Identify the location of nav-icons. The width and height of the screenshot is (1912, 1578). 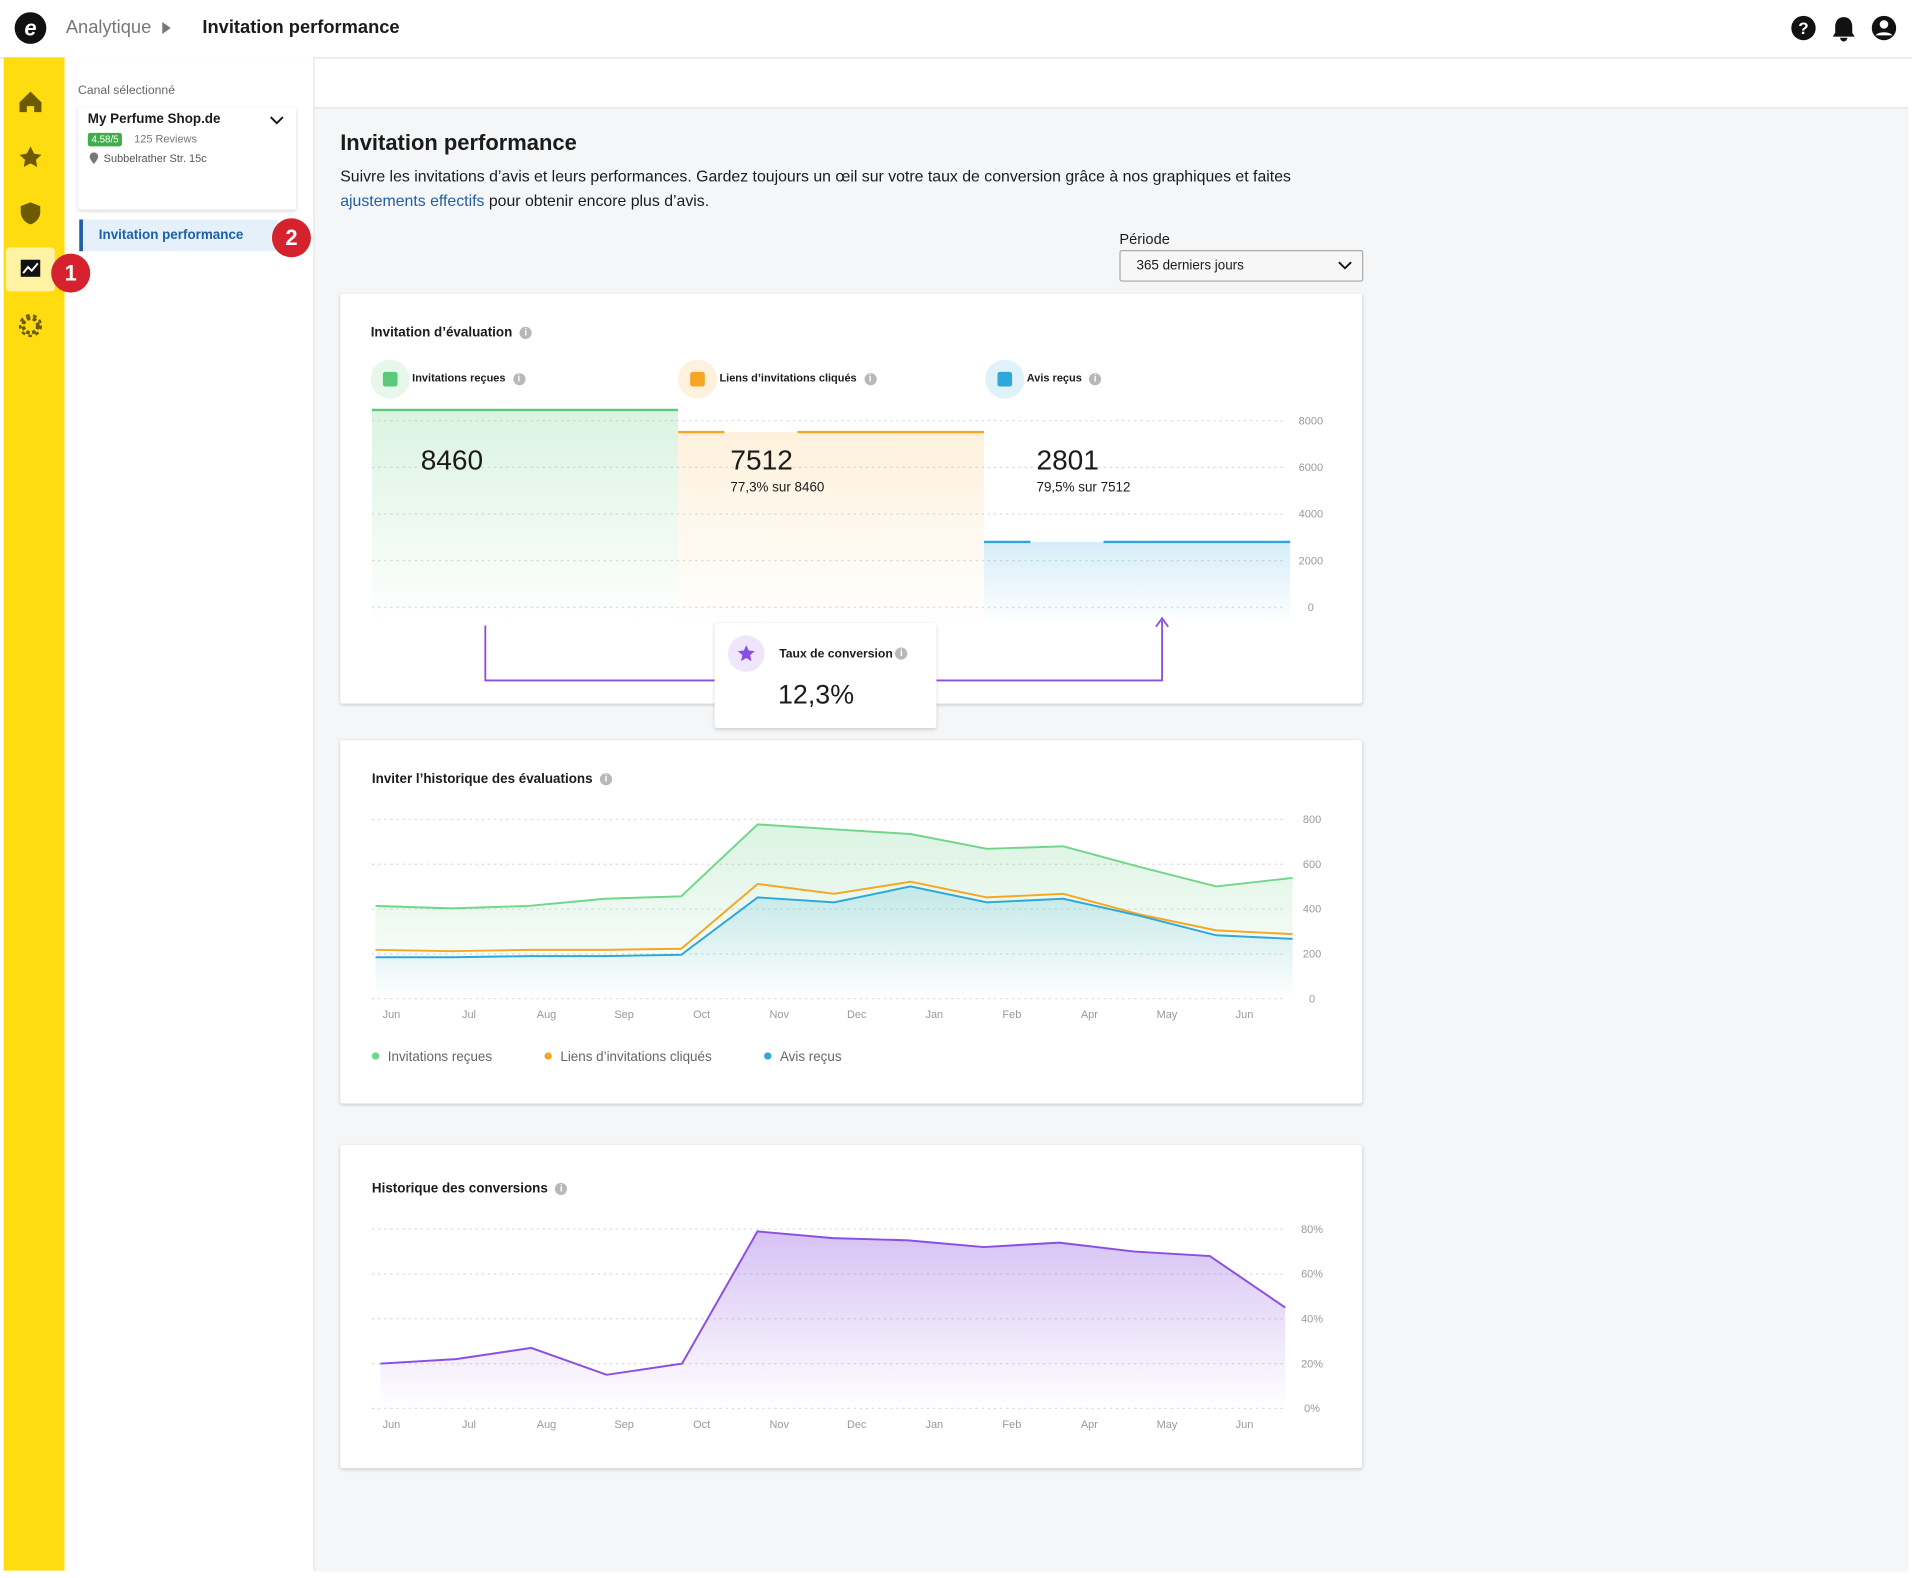
(34, 203).